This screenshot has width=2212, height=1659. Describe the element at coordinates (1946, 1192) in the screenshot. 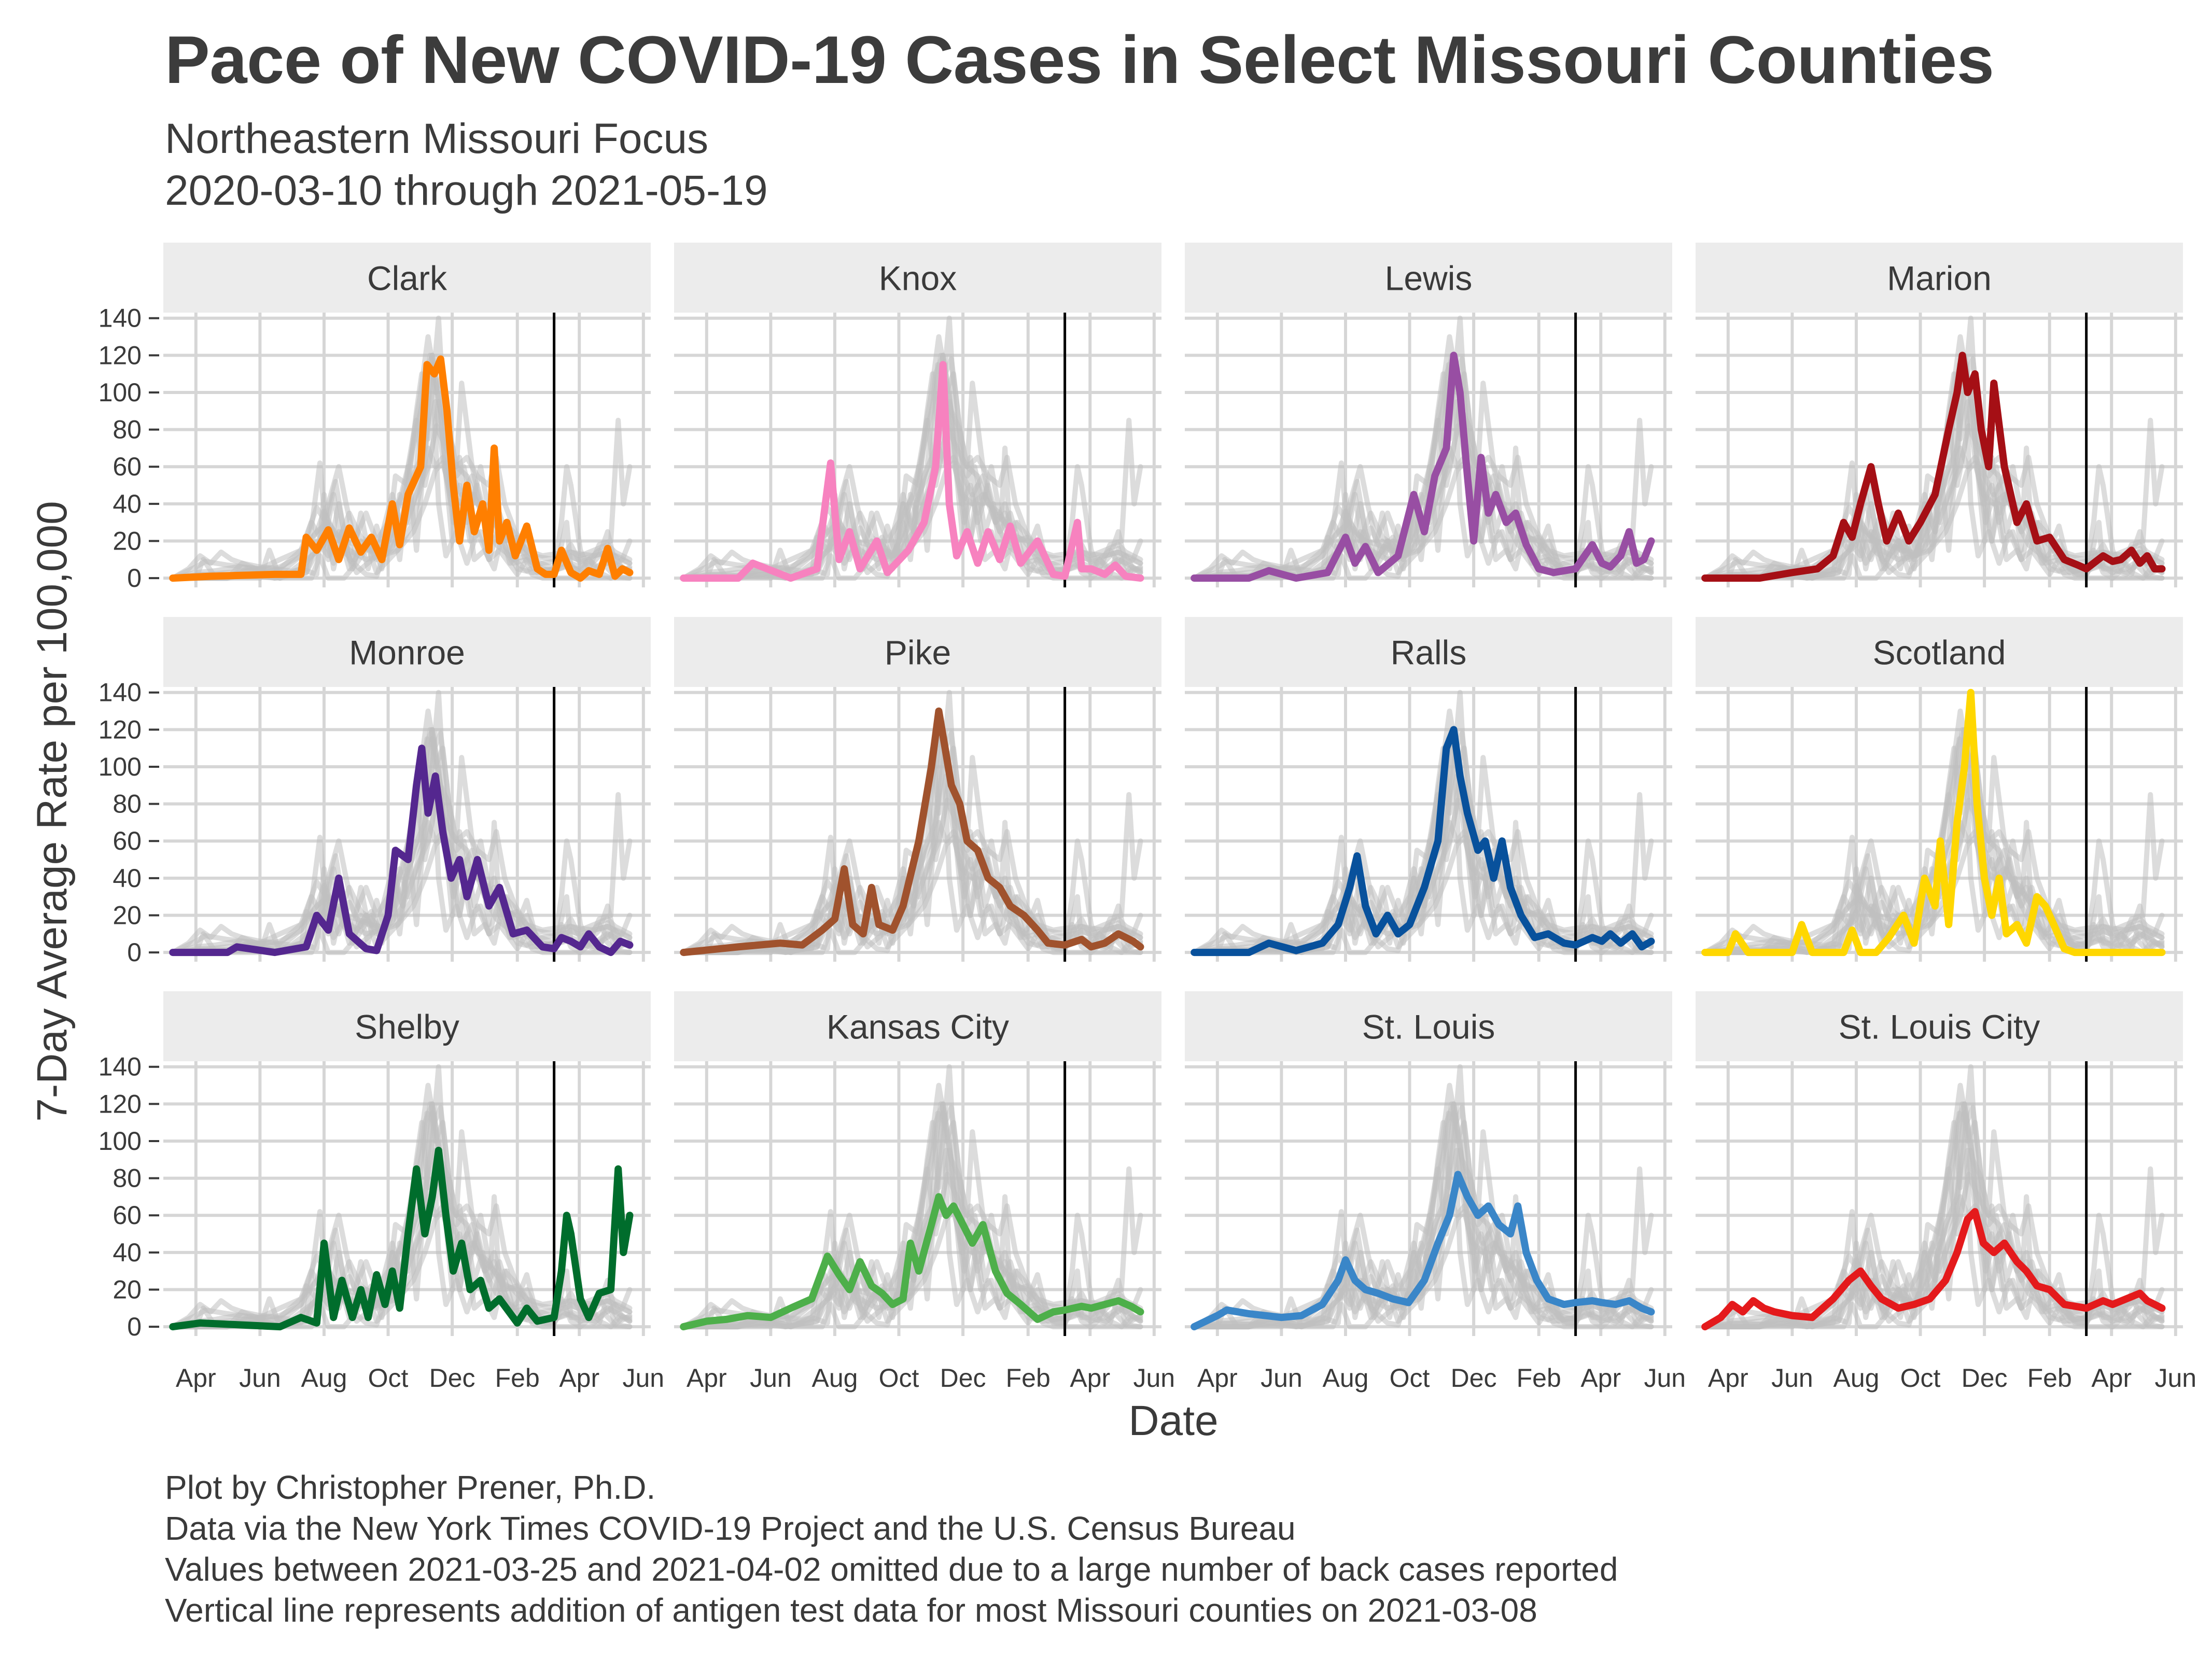

I see `facet-panel: St. Louis City Apr Jun Aug Oct Dec Feb Apr Jun` at that location.